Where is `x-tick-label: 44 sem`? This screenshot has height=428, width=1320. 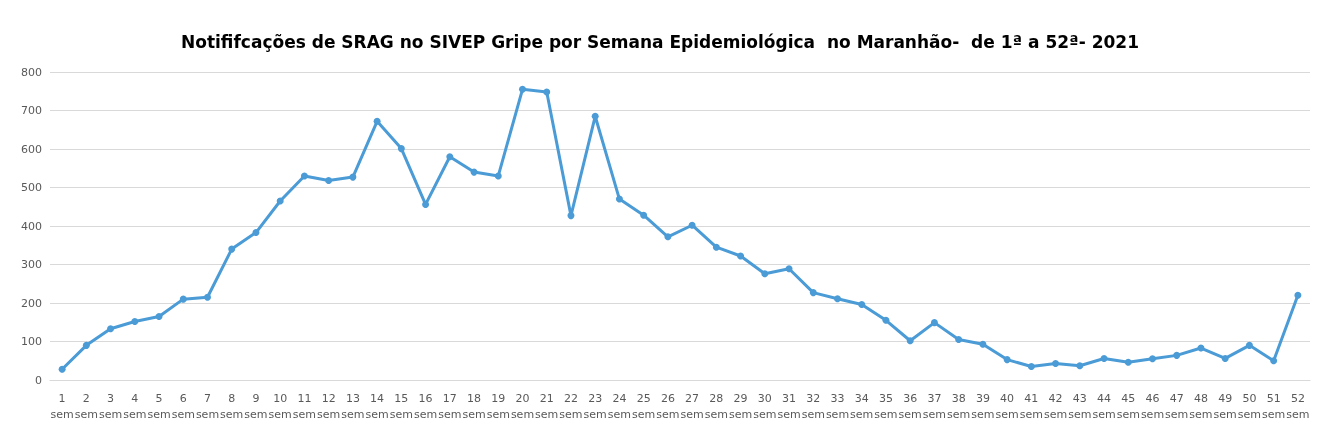 x-tick-label: 44 sem is located at coordinates (1104, 406).